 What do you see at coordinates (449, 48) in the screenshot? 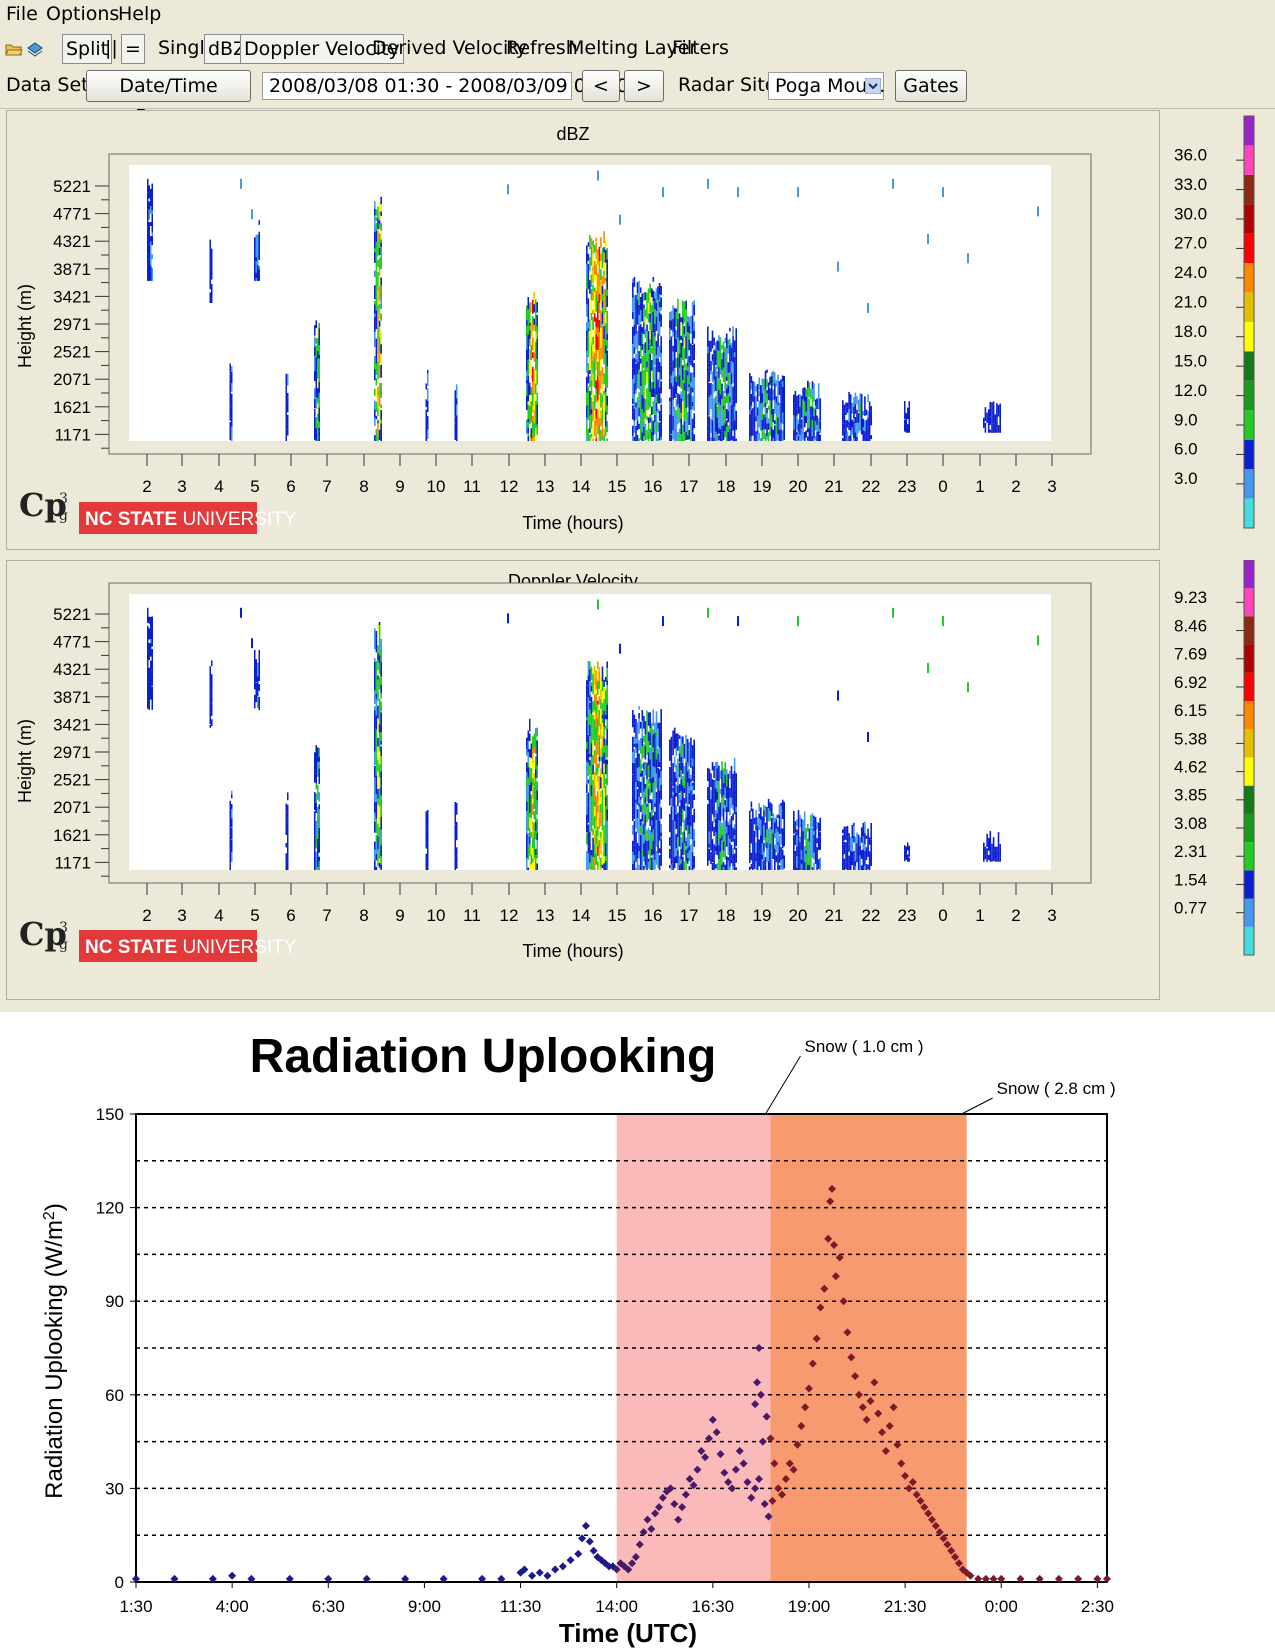
I see `derived-velocity-button: Derived Velocity` at bounding box center [449, 48].